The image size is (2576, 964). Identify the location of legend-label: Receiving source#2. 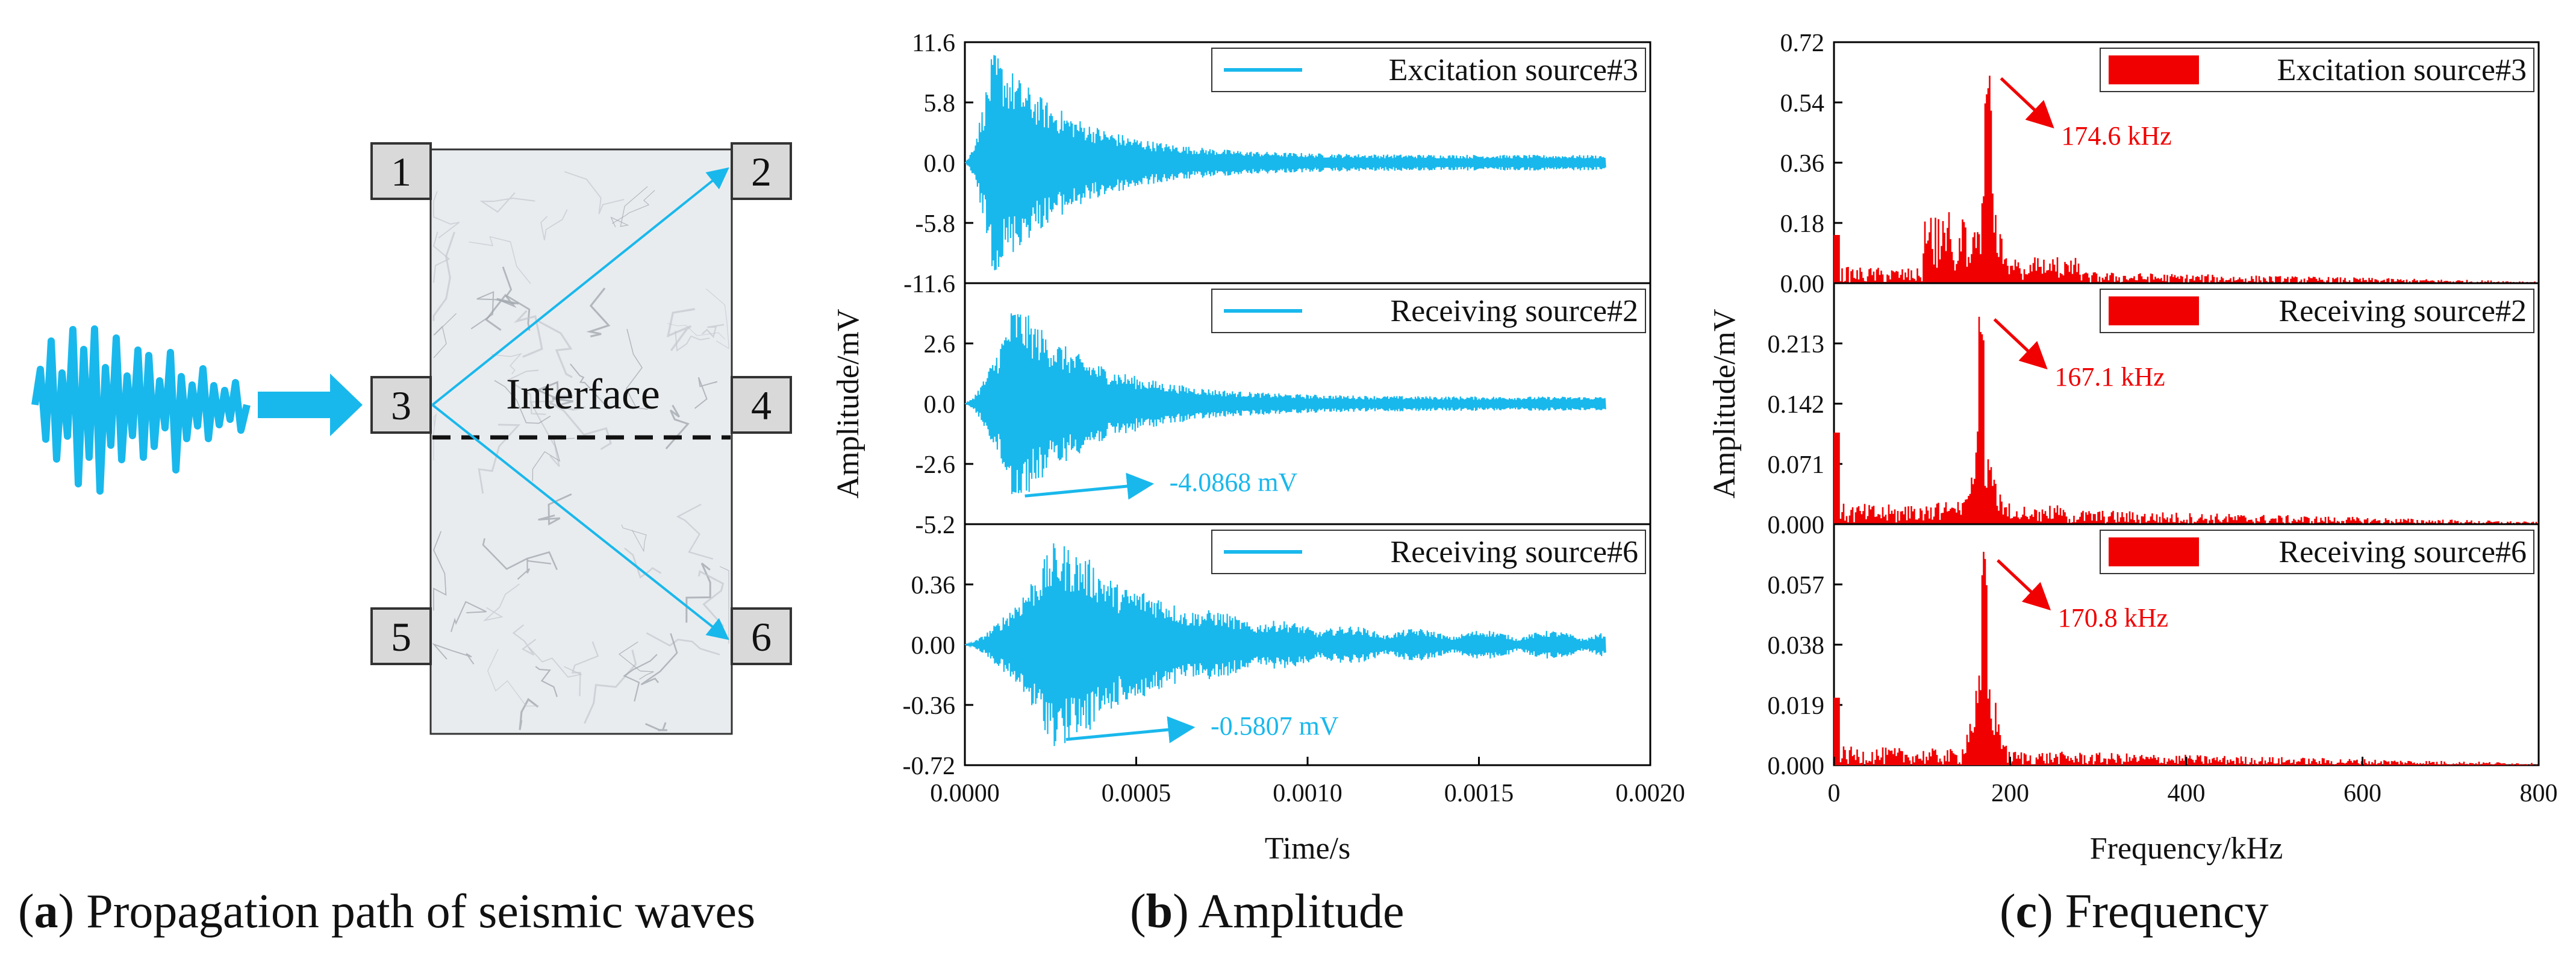
(1514, 311).